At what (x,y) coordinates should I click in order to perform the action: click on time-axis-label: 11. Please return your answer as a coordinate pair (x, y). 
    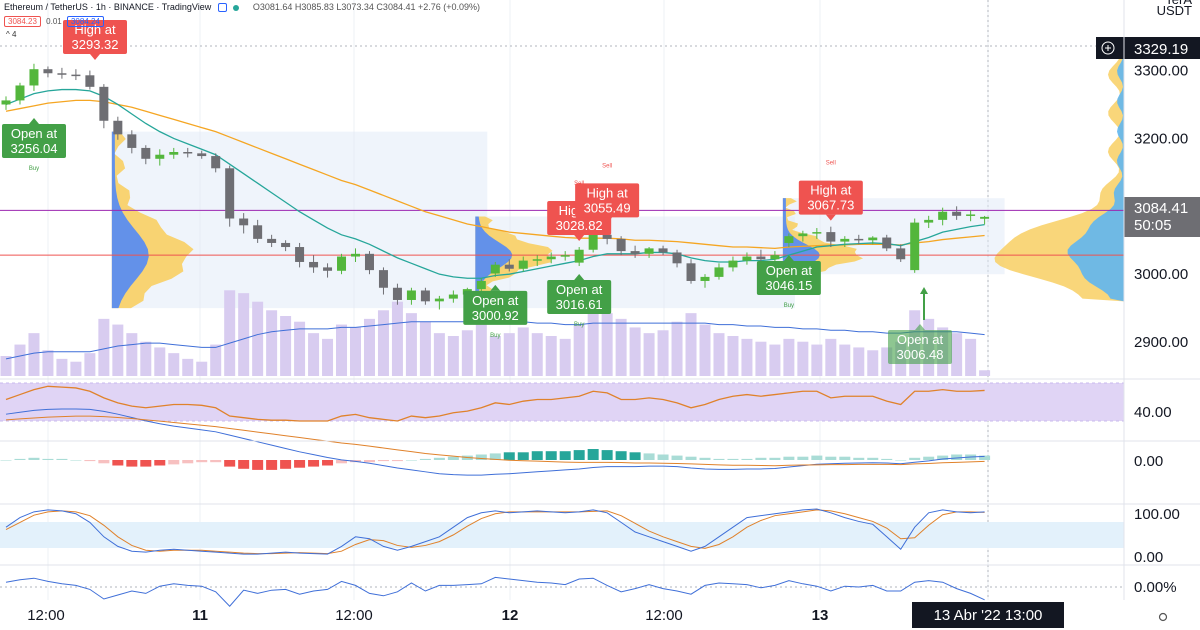
    Looking at the image, I should click on (200, 615).